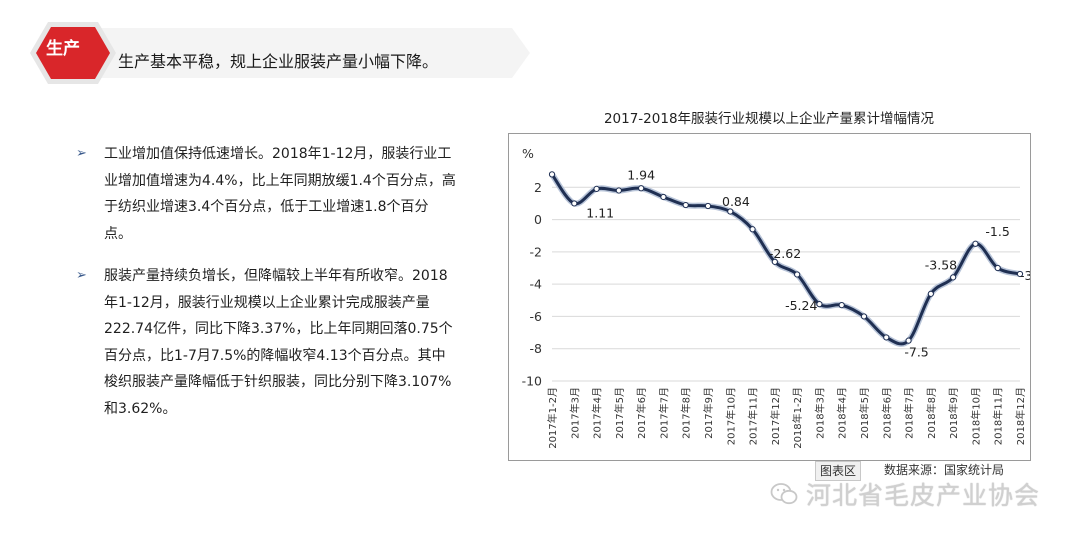  Describe the element at coordinates (736, 201) in the screenshot. I see `data-label: 0.84` at that location.